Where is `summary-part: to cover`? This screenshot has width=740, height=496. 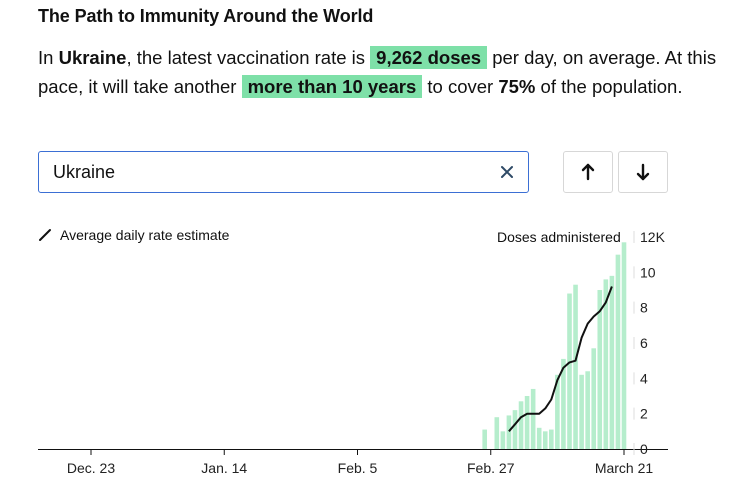 summary-part: to cover is located at coordinates (460, 86).